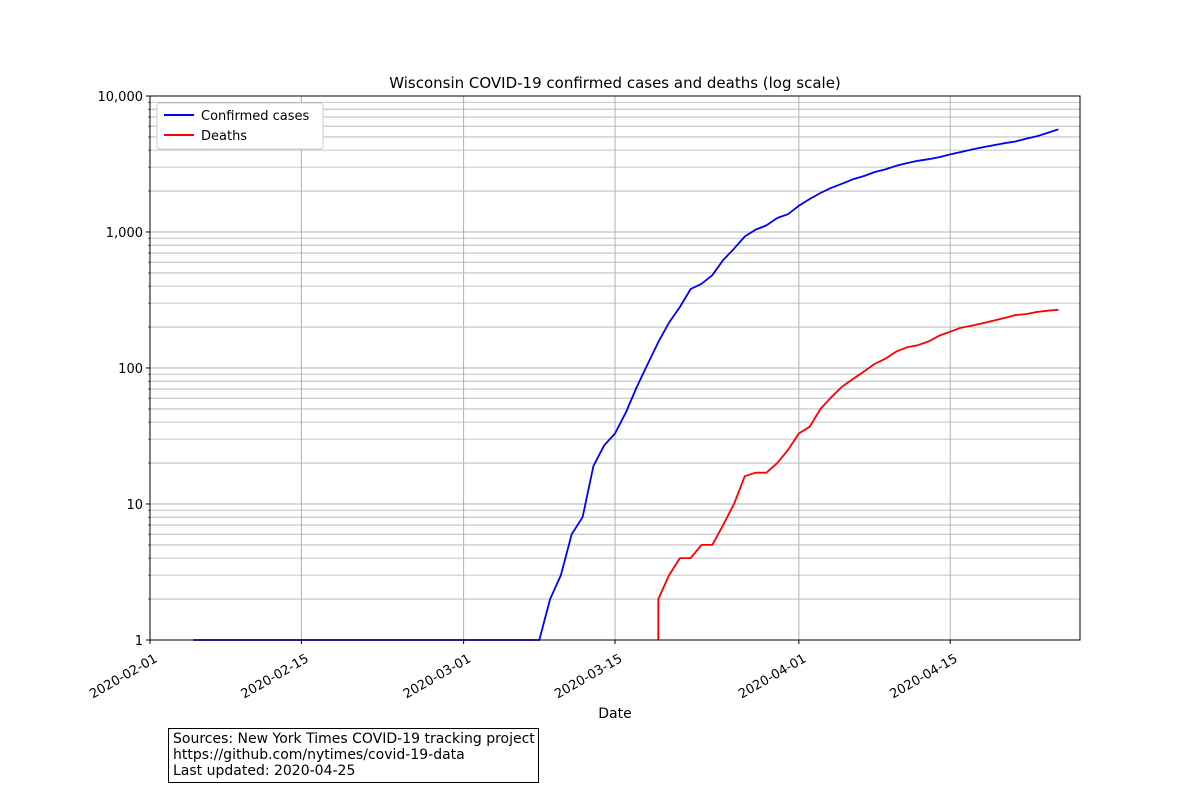 This screenshot has height=800, width=1200. I want to click on x-tick-label: 2020-04-01, so click(772, 676).